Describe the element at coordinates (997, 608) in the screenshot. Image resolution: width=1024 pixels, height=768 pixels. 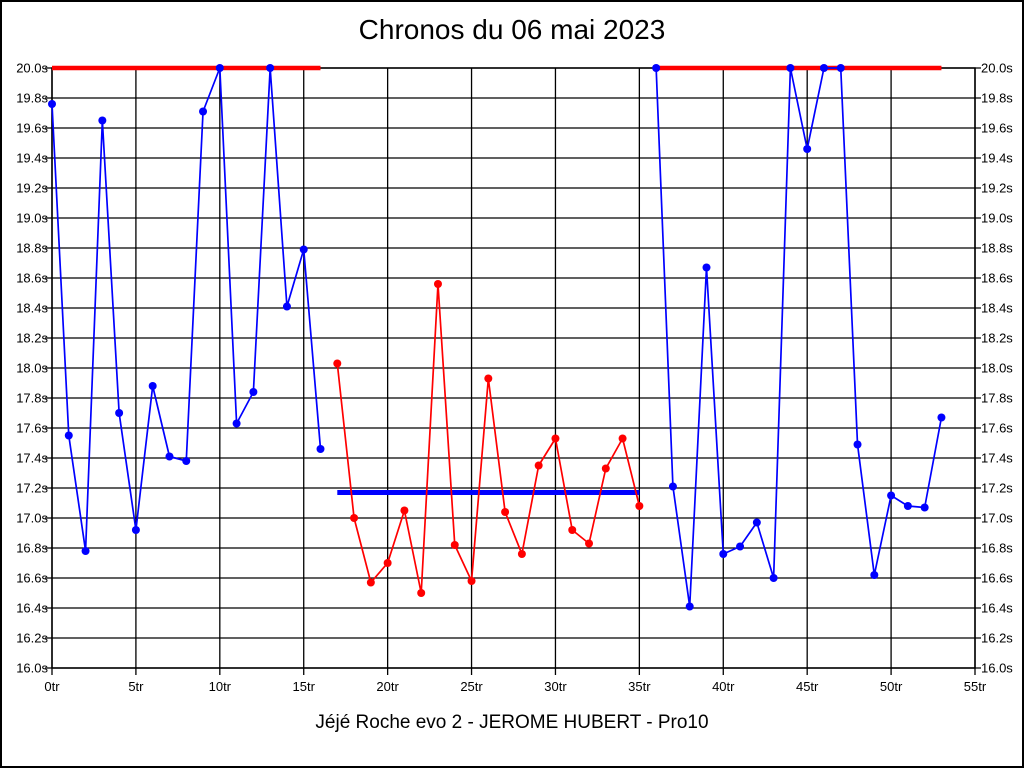
I see `y-axis-label-right: 16.4s` at that location.